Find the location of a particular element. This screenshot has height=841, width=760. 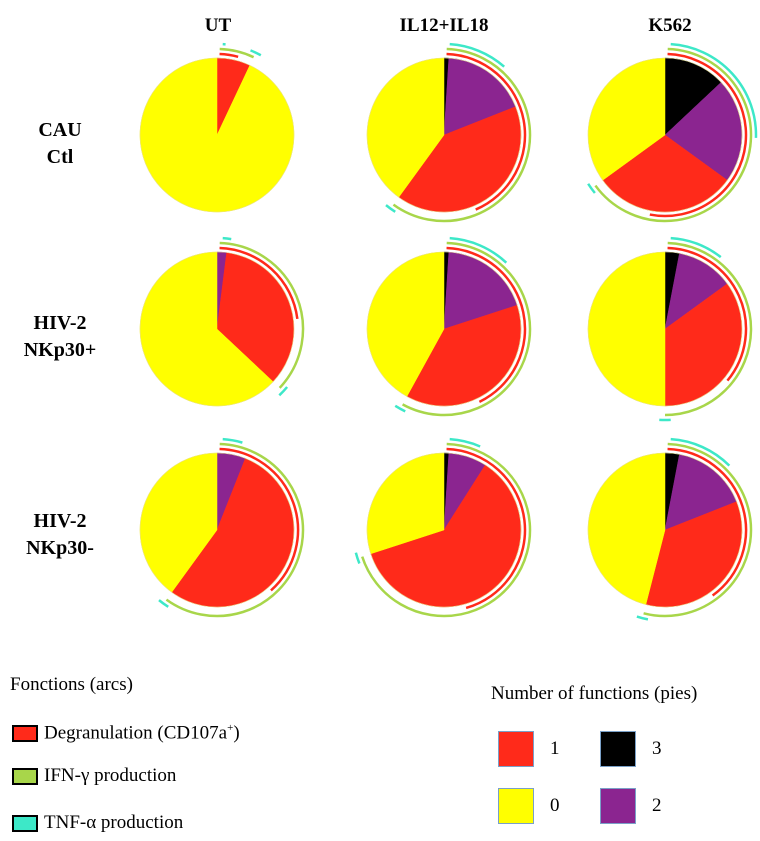

legend-item-zero-functions: 0 is located at coordinates (529, 806).